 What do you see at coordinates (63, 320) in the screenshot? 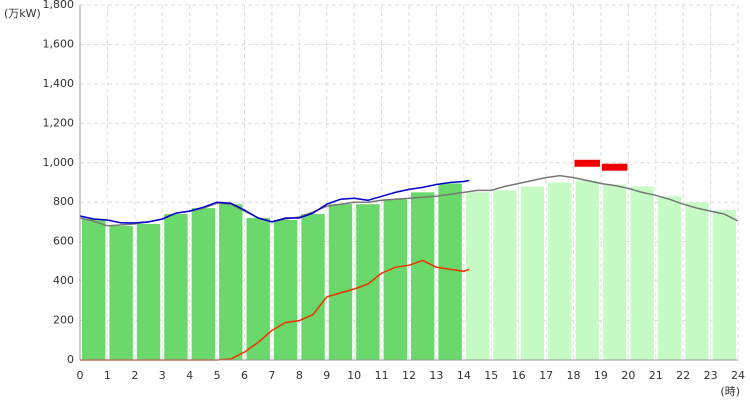
I see `y-tick-label: 200` at bounding box center [63, 320].